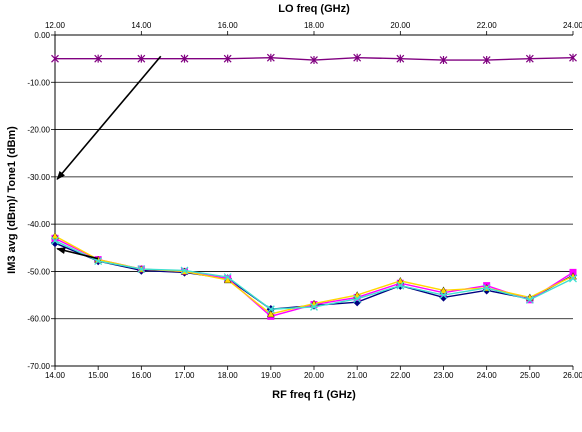 Image resolution: width=582 pixels, height=432 pixels. What do you see at coordinates (400, 375) in the screenshot?
I see `x-tick-label: 22.00` at bounding box center [400, 375].